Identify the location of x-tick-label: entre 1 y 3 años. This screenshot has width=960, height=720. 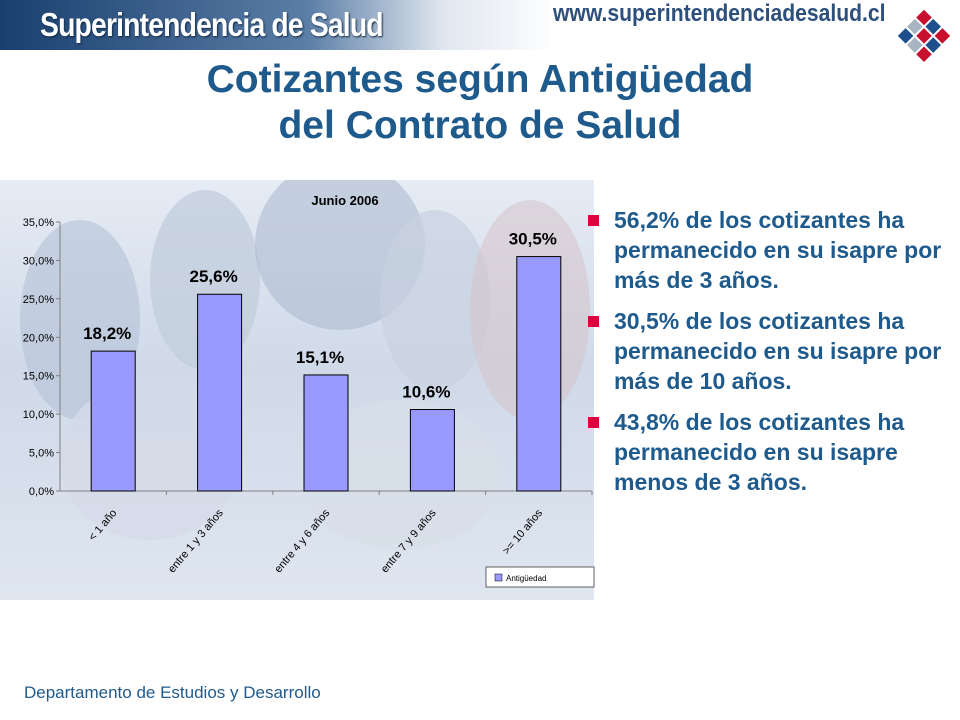
(196, 541).